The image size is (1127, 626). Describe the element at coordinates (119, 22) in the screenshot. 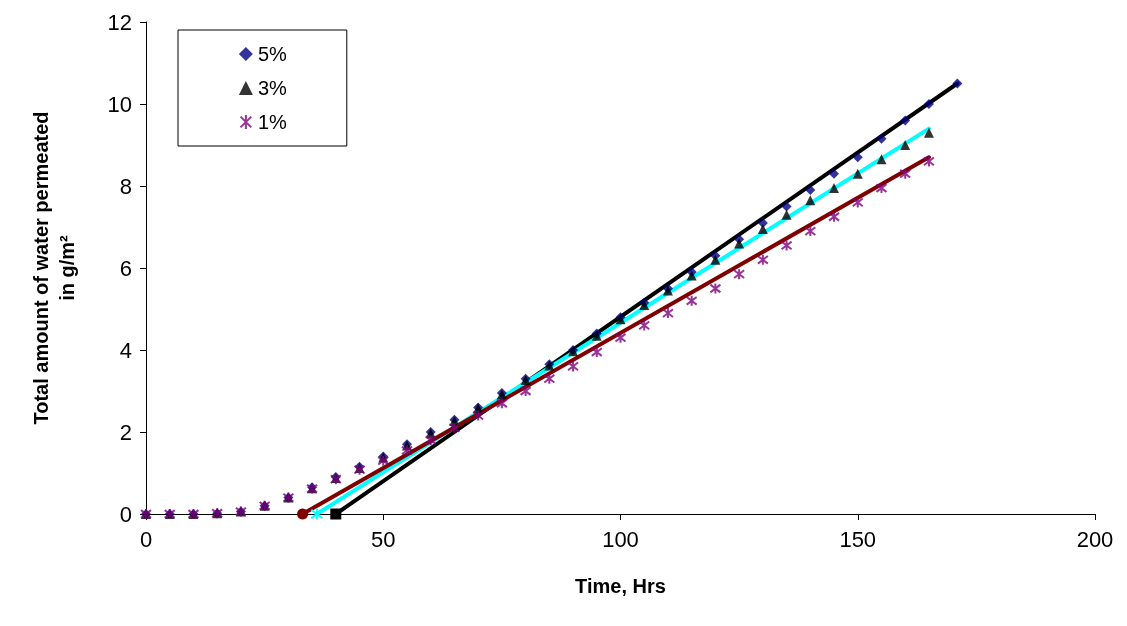

I see `y-tick-label: 12` at that location.